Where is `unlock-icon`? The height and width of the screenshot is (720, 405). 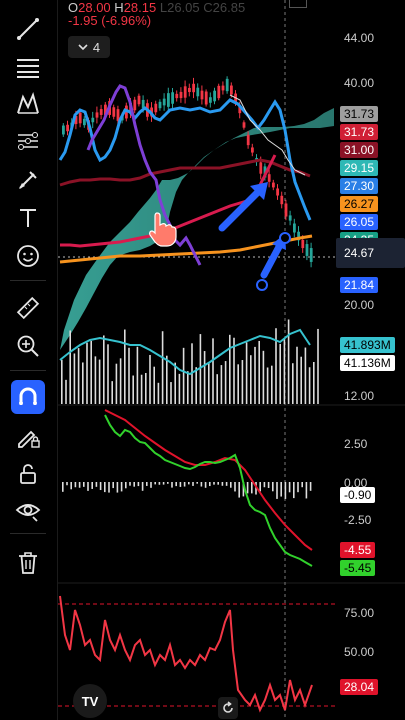 unlock-icon is located at coordinates (28, 474).